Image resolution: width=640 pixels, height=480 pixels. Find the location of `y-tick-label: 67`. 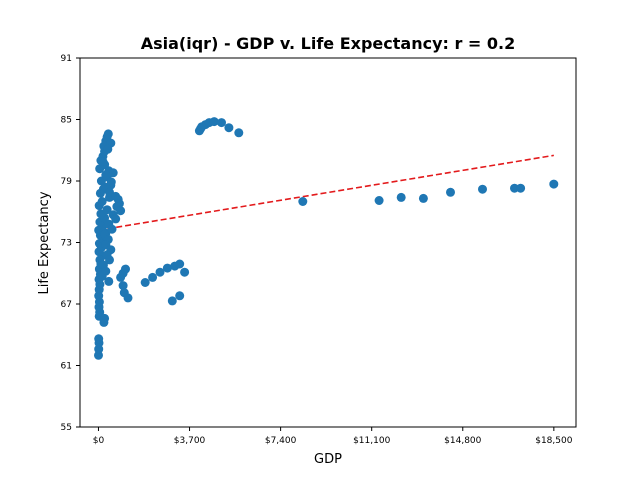

y-tick-label: 67 is located at coordinates (66, 305).